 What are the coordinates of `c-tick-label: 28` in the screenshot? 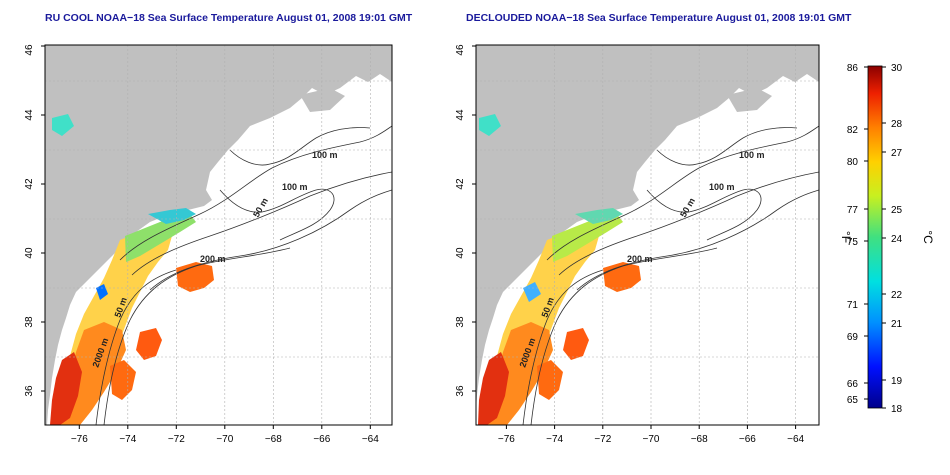 It's located at (897, 124).